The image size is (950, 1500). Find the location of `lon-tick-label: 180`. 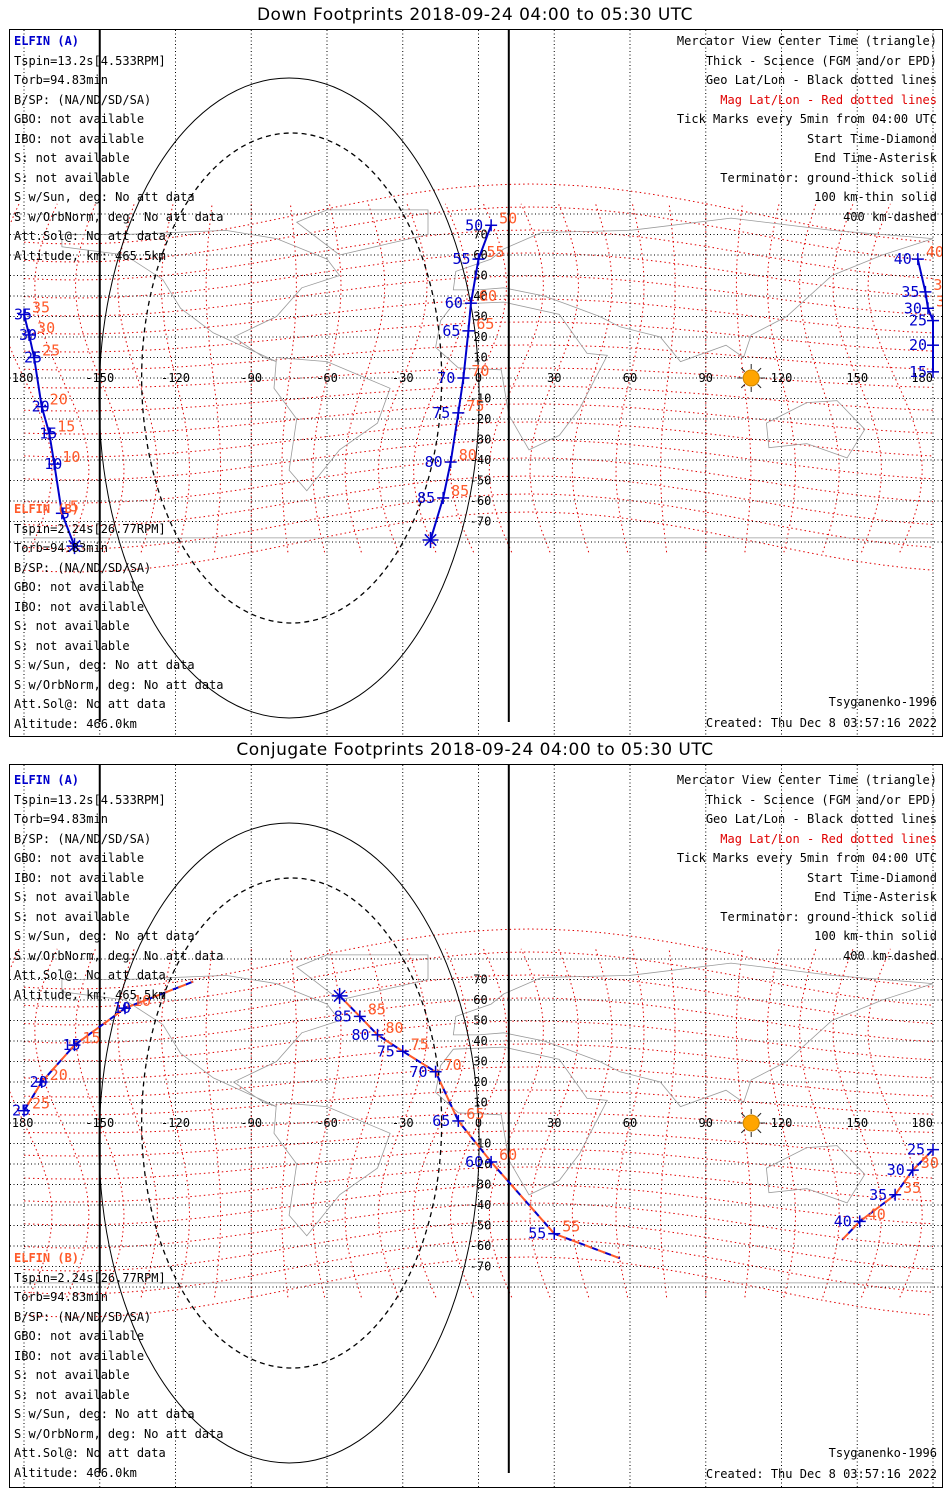

lon-tick-label: 180 is located at coordinates (922, 378).